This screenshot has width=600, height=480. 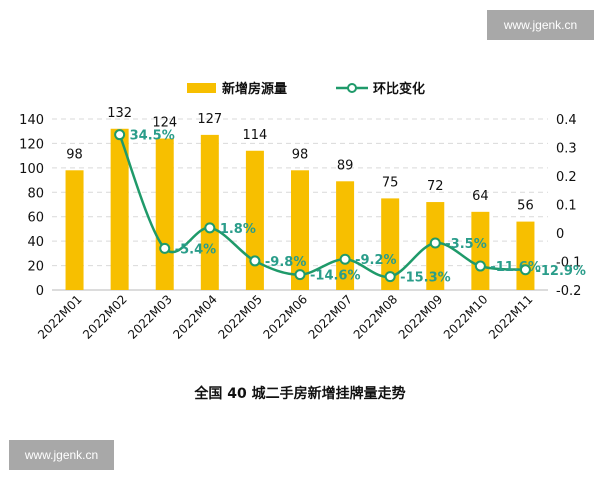 I want to click on bar-value-label: 64, so click(x=480, y=196).